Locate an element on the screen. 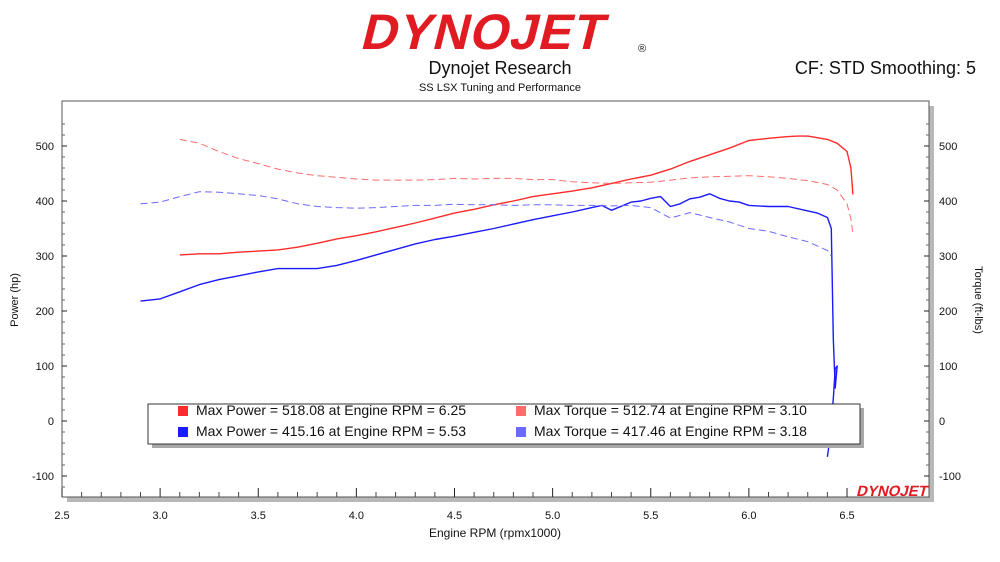 The image size is (1000, 562). power-run1-line is located at coordinates (516, 195).